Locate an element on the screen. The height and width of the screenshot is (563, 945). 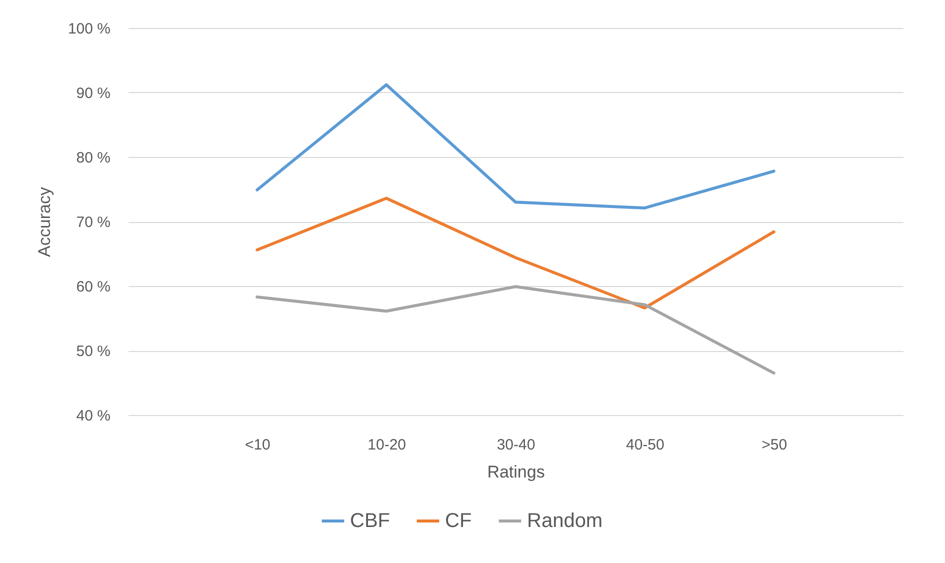
x-tick-label: <10 is located at coordinates (257, 445).